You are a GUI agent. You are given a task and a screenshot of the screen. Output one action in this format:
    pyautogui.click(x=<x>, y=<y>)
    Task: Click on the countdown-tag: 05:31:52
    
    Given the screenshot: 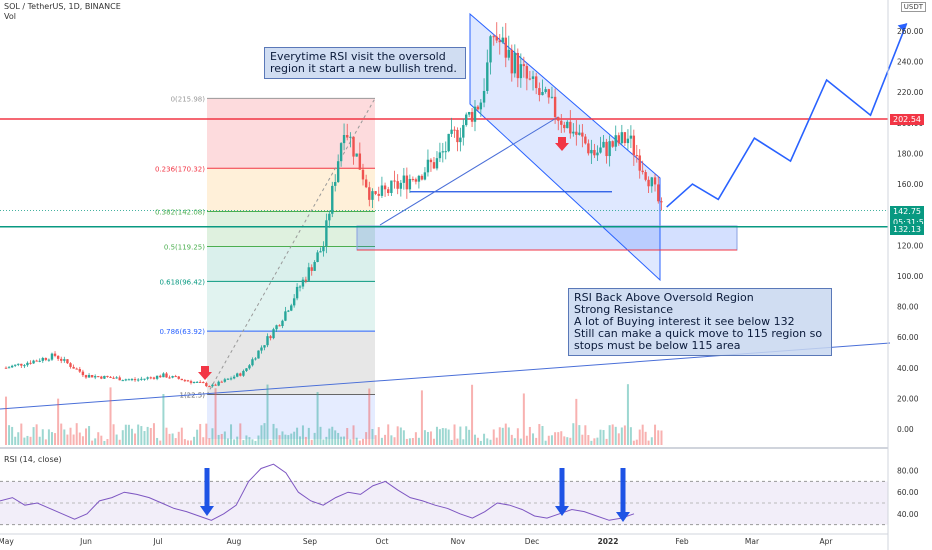 What is the action you would take?
    pyautogui.click(x=909, y=222)
    